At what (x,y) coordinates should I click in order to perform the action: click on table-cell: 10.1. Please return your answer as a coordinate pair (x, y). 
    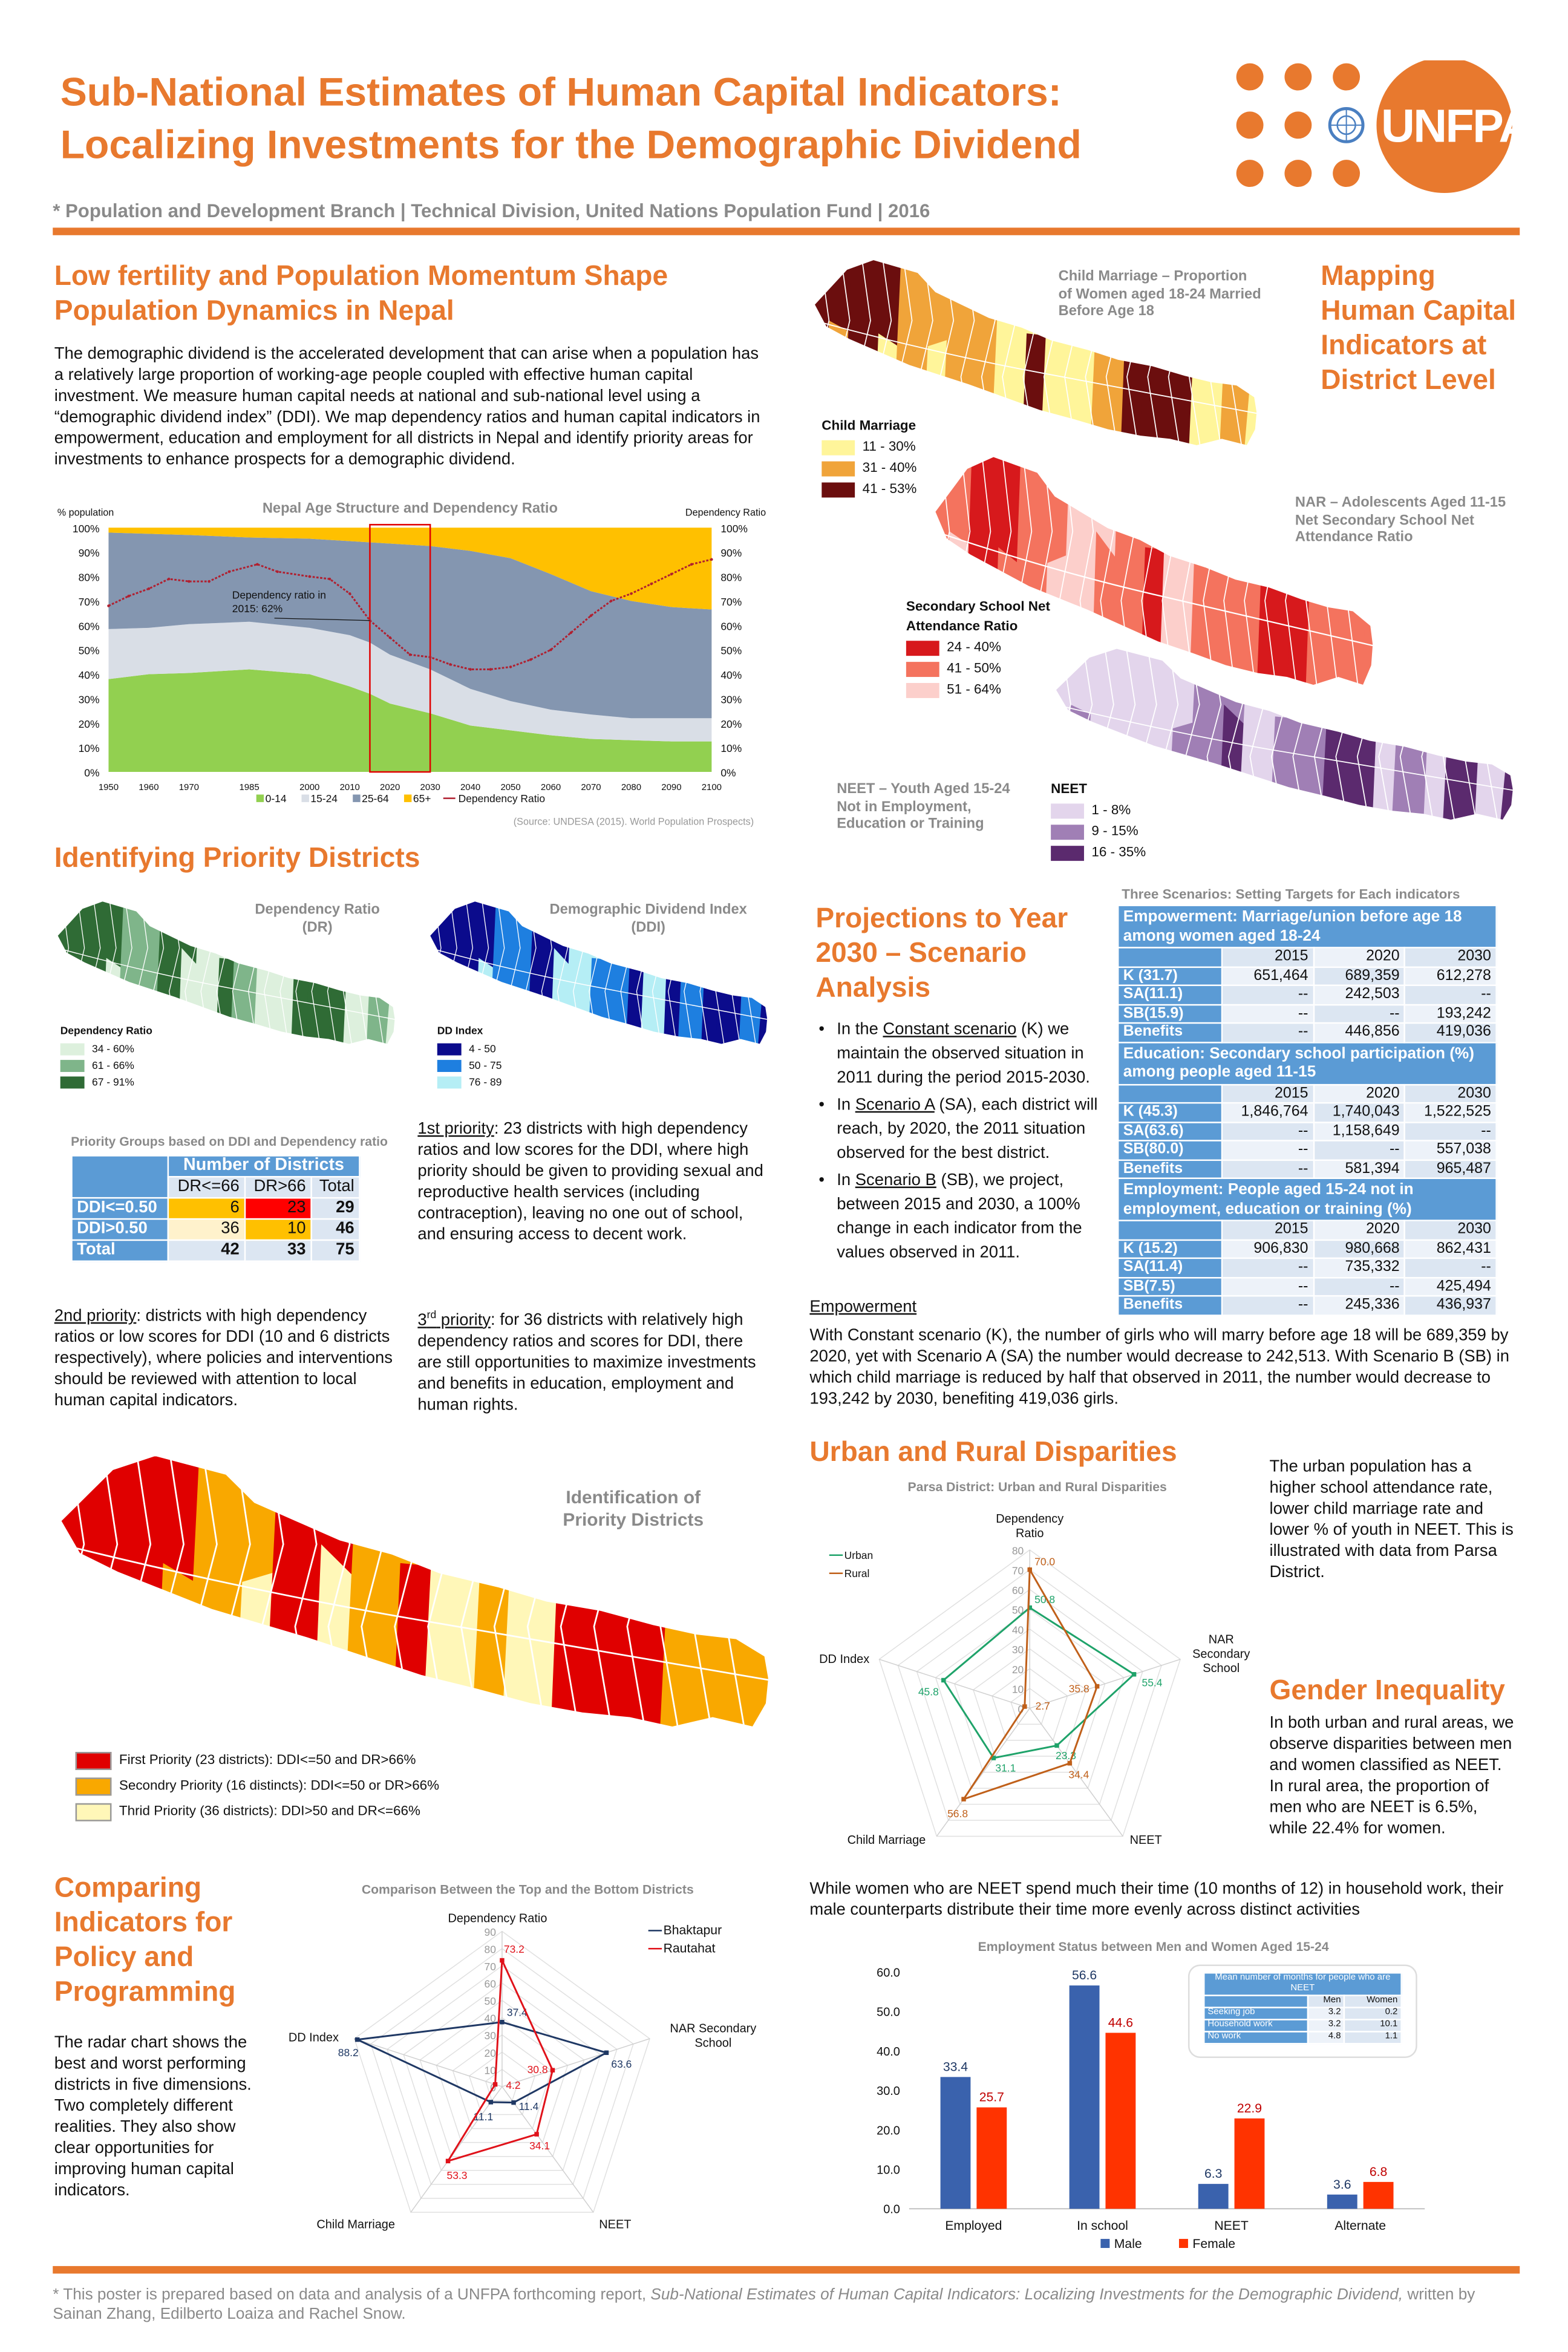
    Looking at the image, I should click on (1373, 2026).